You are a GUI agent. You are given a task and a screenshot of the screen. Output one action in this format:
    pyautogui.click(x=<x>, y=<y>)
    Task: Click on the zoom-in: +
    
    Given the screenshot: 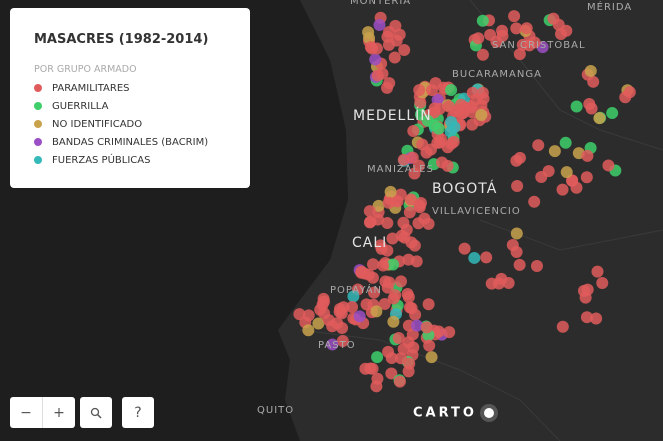 What is the action you would take?
    pyautogui.click(x=59, y=412)
    